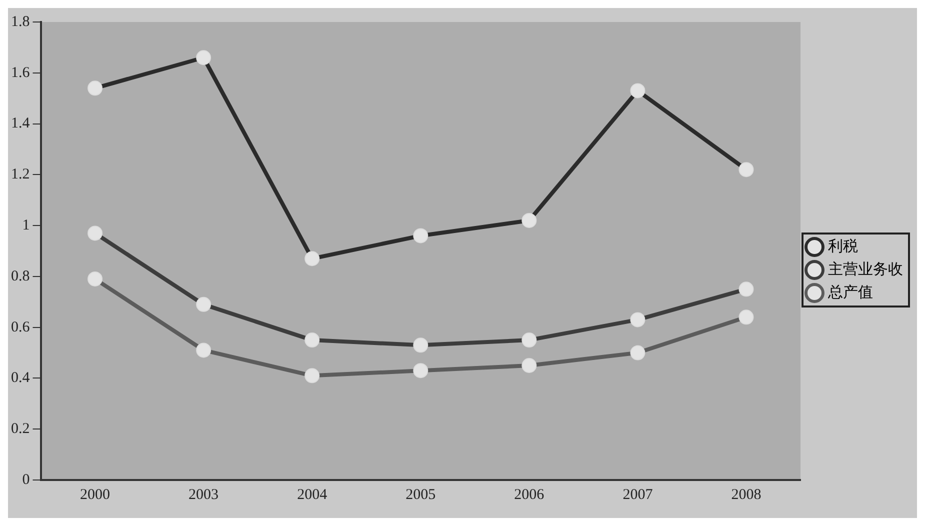 This screenshot has width=925, height=526. Describe the element at coordinates (203, 494) in the screenshot. I see `x-tick-label: 2003` at that location.